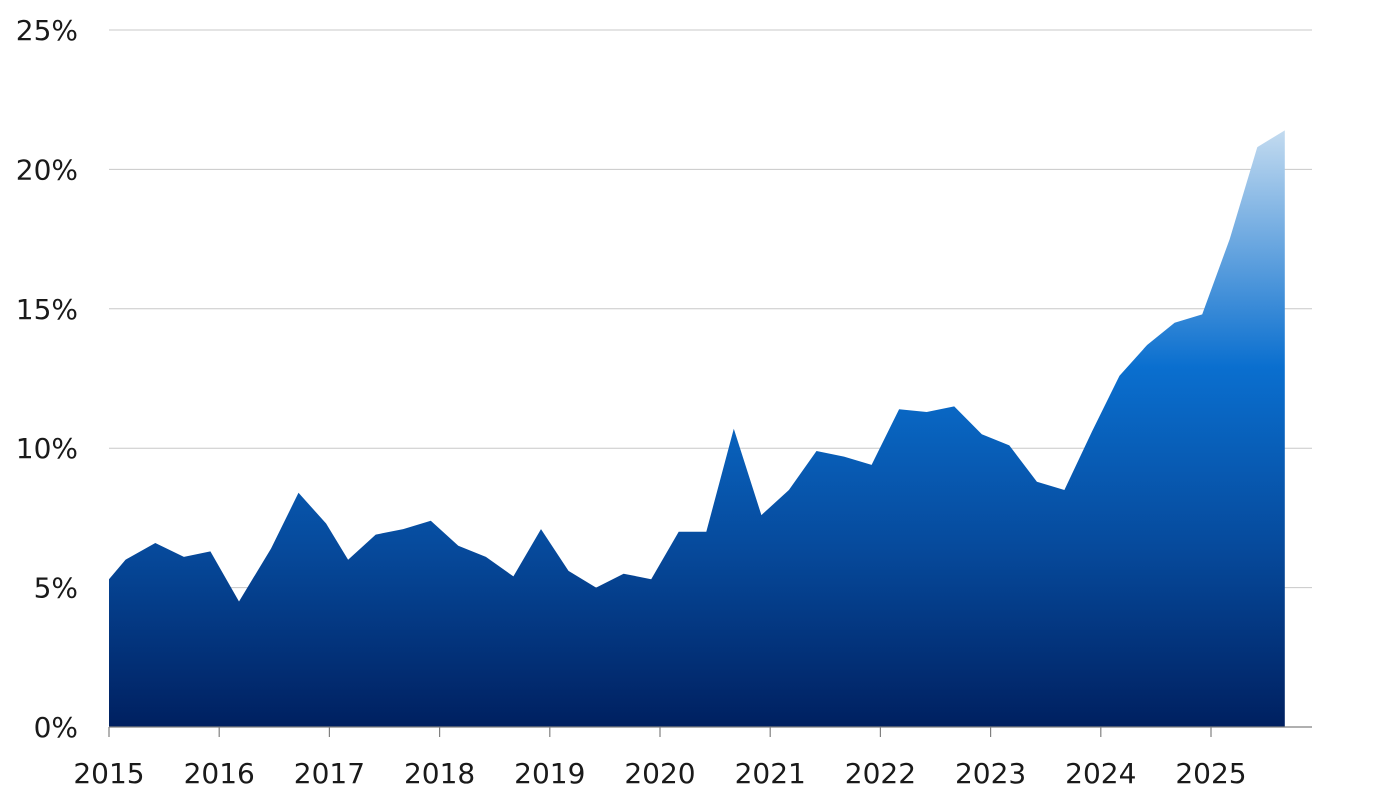 The image size is (1380, 800). I want to click on x-tick-label: 2018, so click(439, 773).